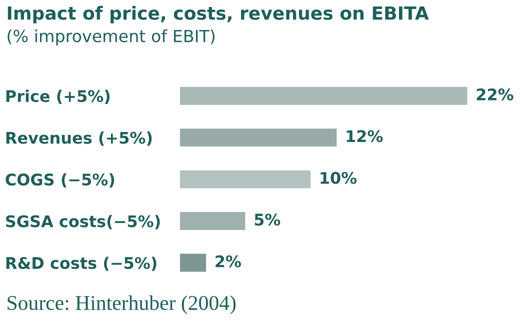 The image size is (520, 326). I want to click on chart-title: Impact of price, costs, revenues on EBITA, so click(218, 15).